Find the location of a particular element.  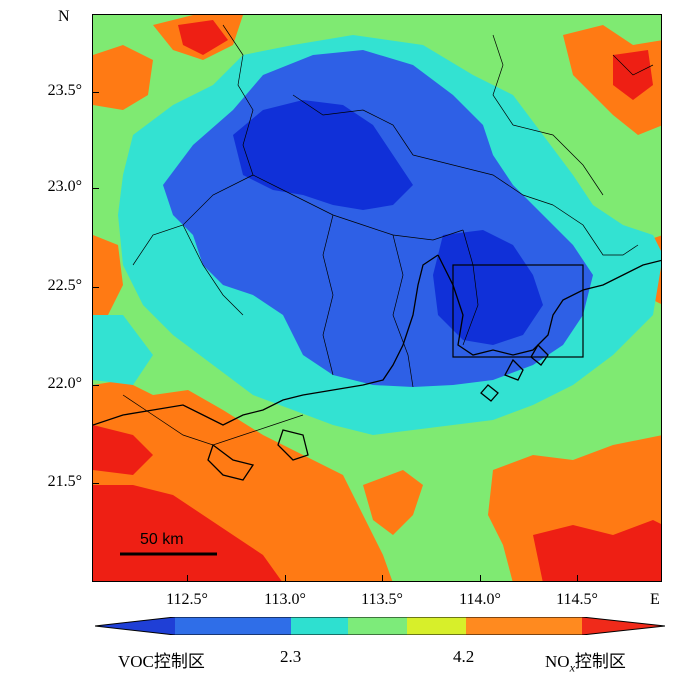

deep-blue-zone-east is located at coordinates (488, 287).